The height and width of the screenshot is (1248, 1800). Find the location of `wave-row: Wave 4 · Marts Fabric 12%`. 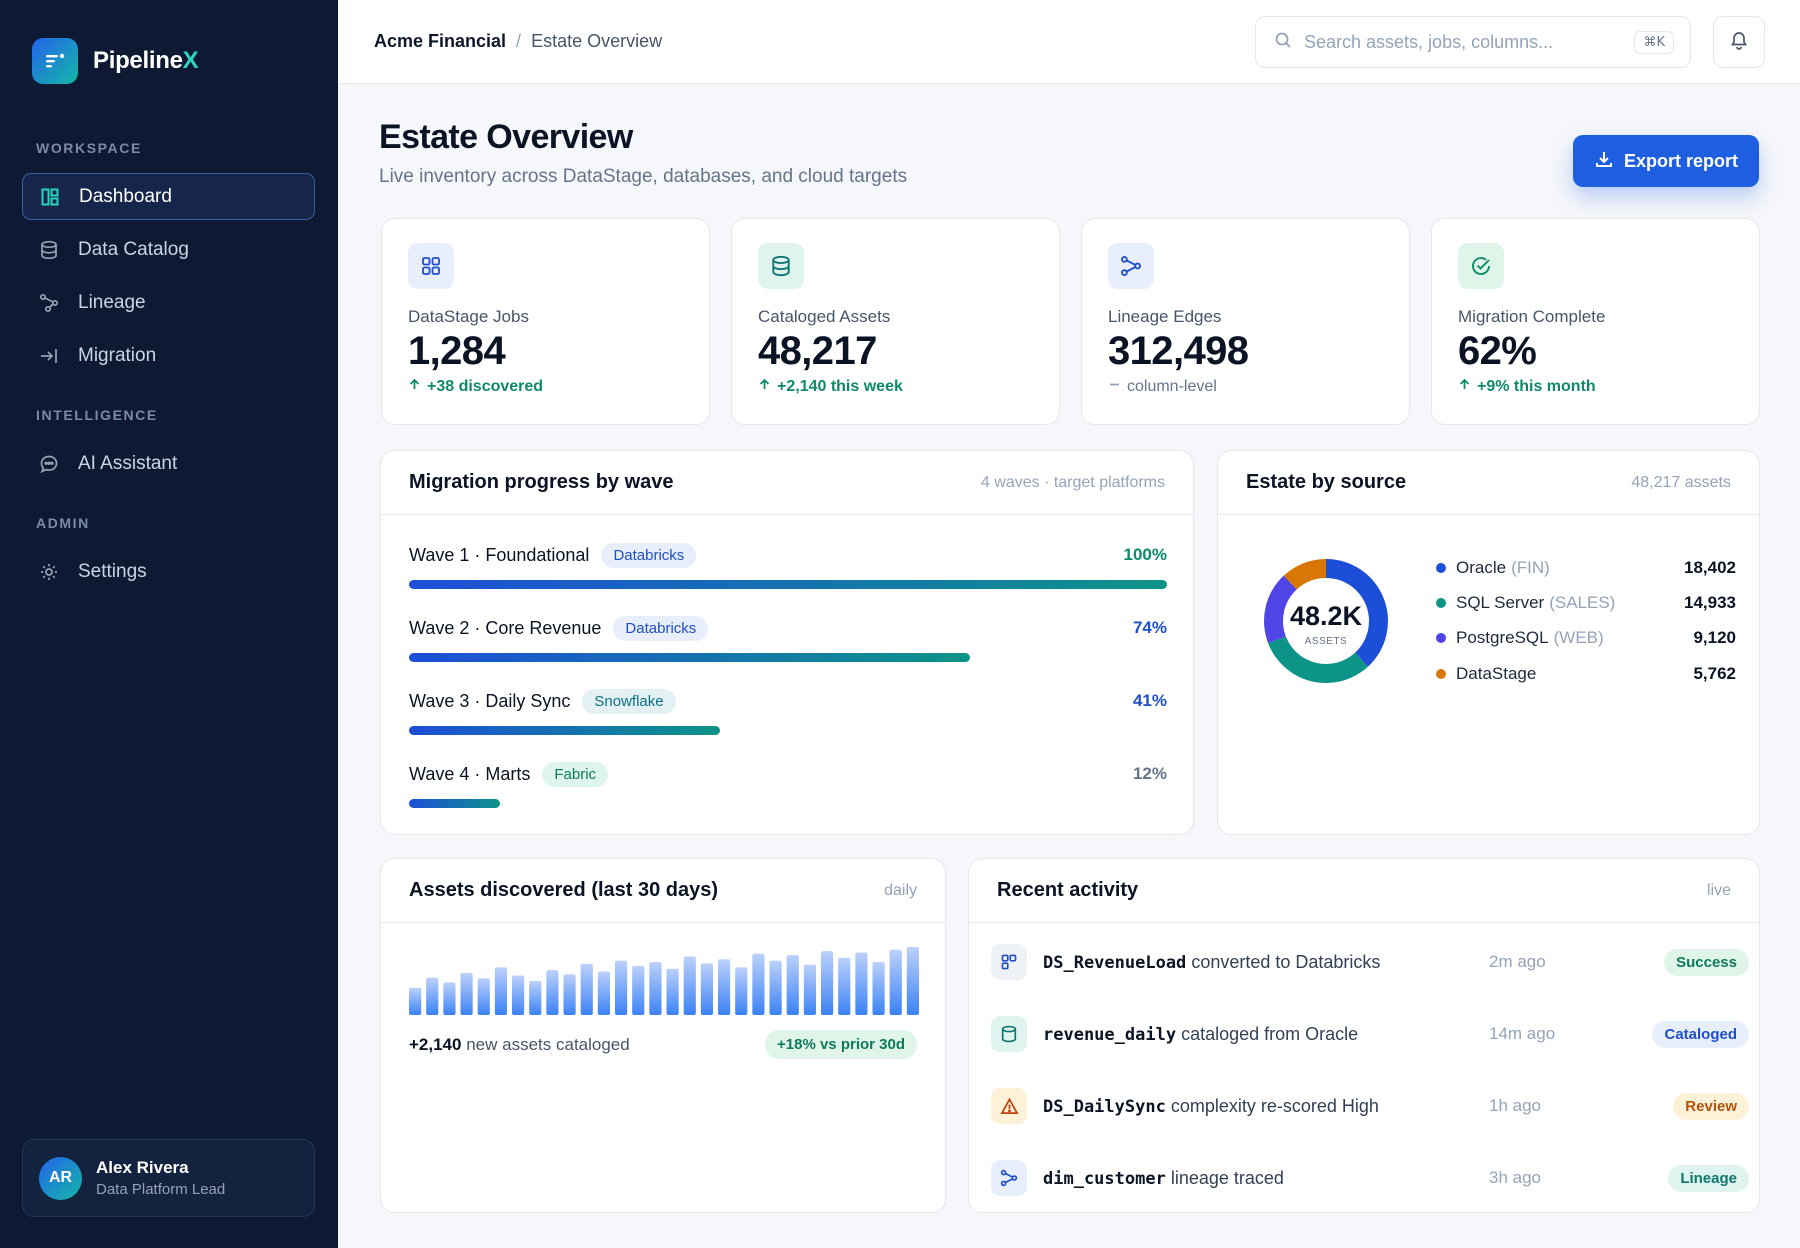

wave-row: Wave 4 · Marts Fabric 12% is located at coordinates (788, 783).